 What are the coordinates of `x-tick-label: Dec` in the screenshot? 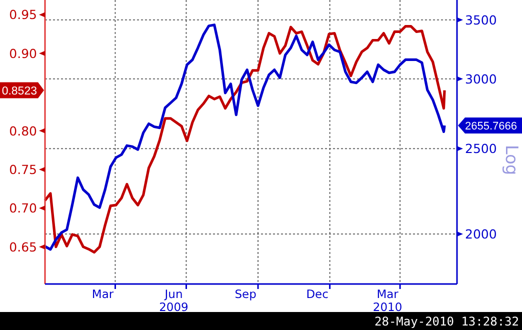 It's located at (317, 294).